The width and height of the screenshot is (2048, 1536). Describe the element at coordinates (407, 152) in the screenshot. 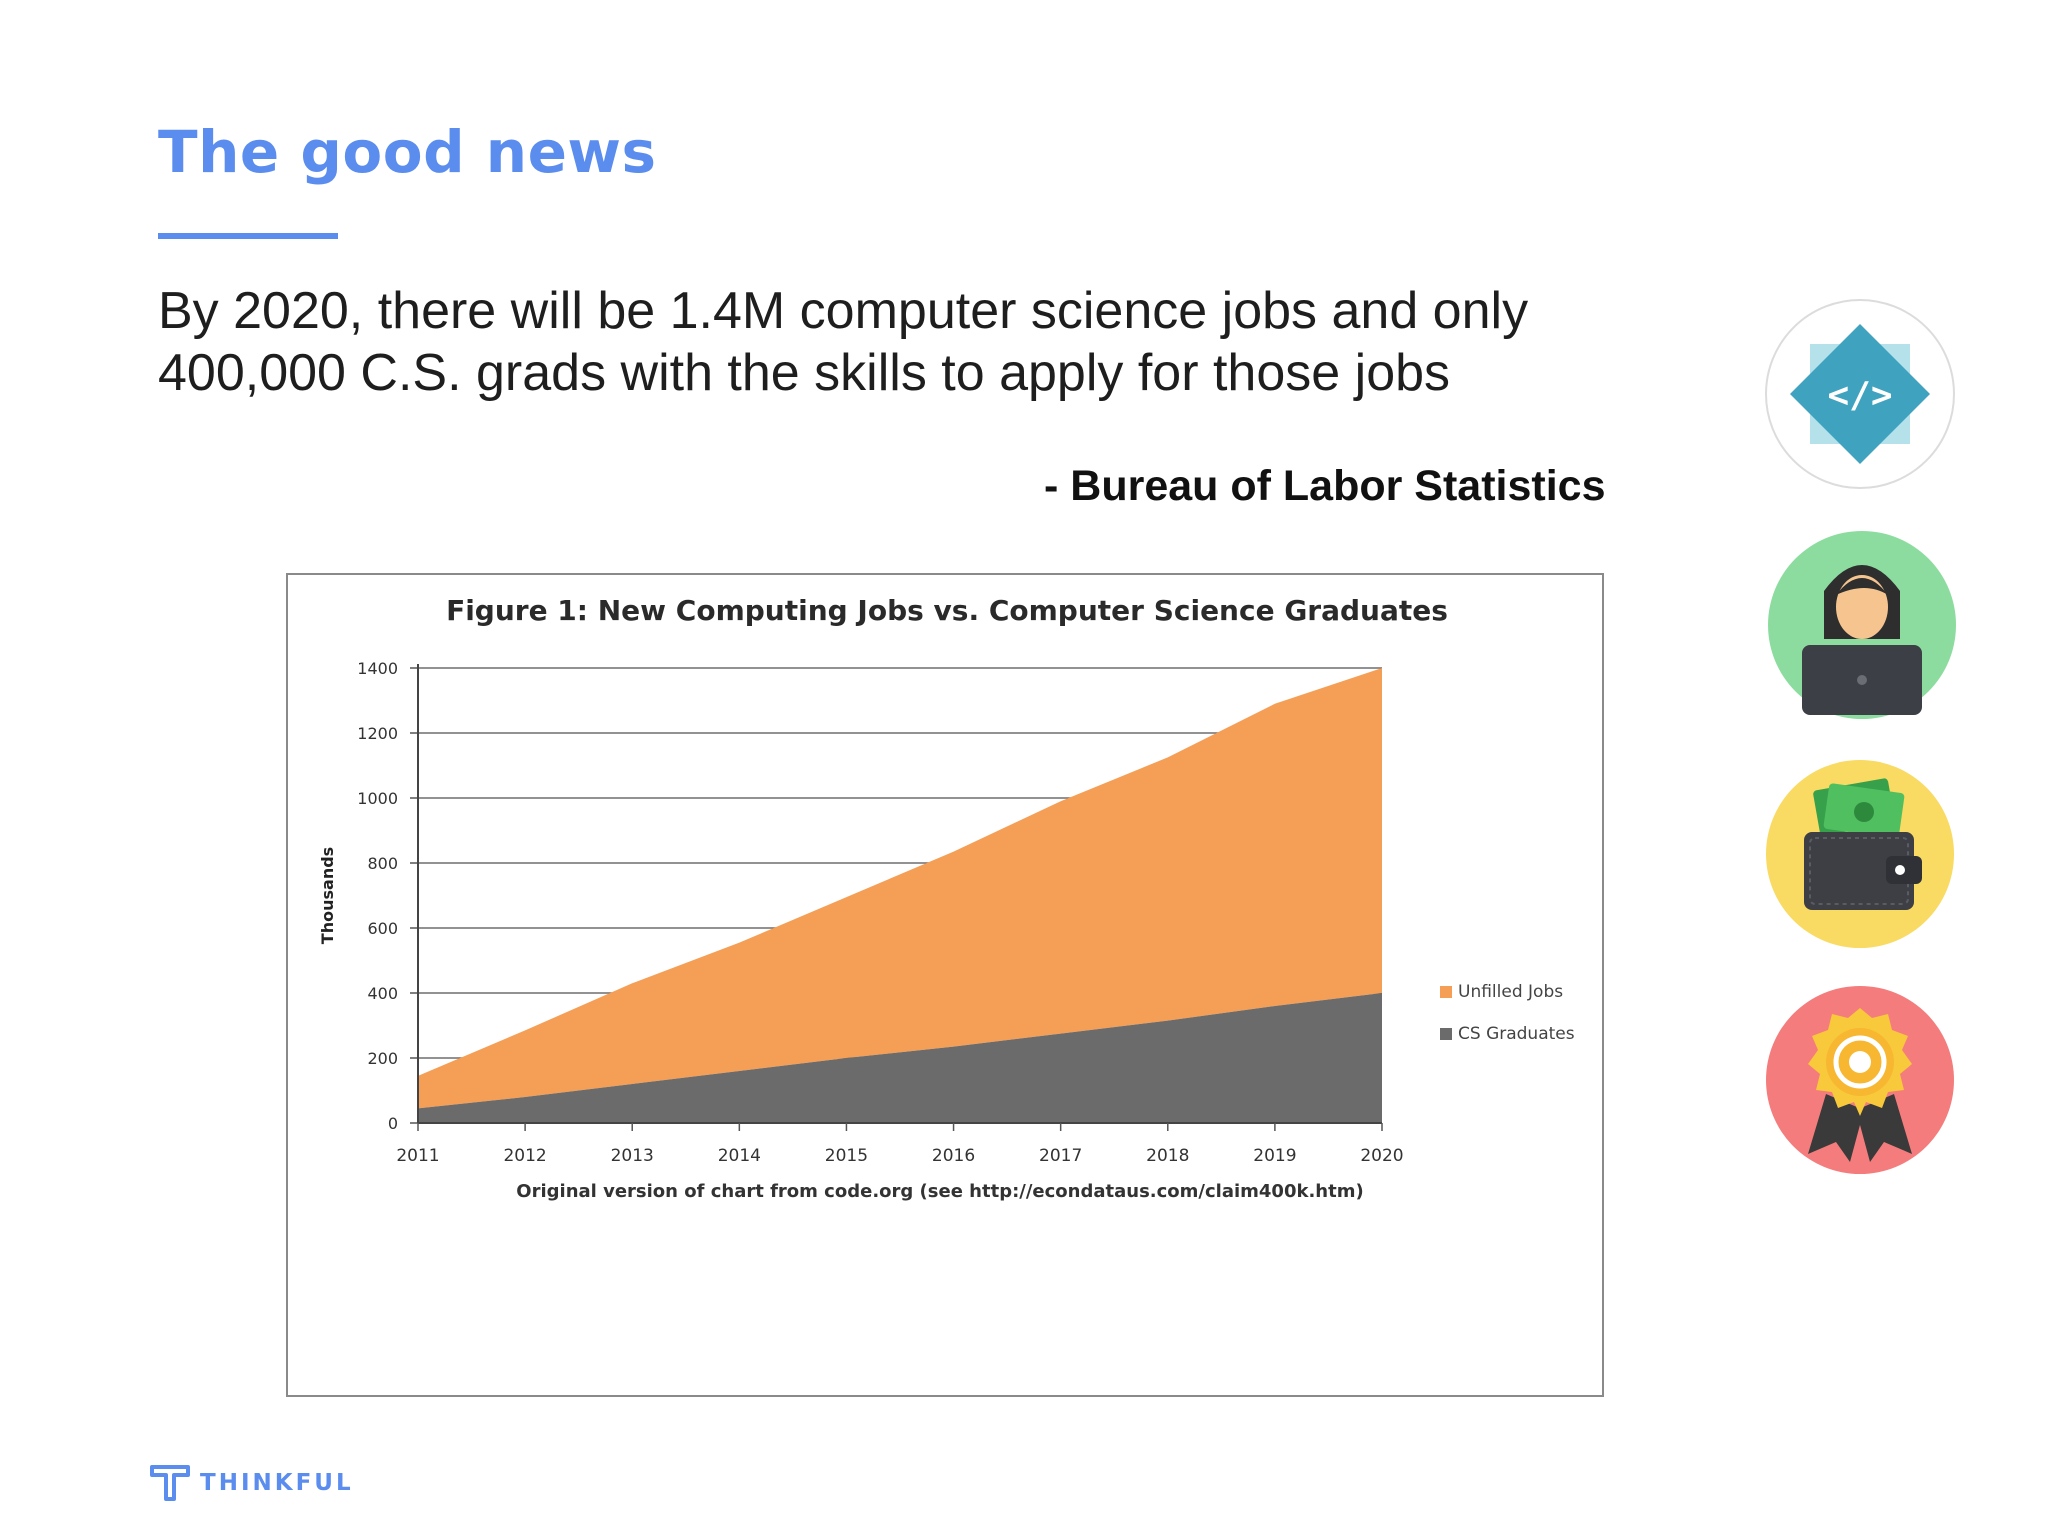

I see `slide-title: The good news` at that location.